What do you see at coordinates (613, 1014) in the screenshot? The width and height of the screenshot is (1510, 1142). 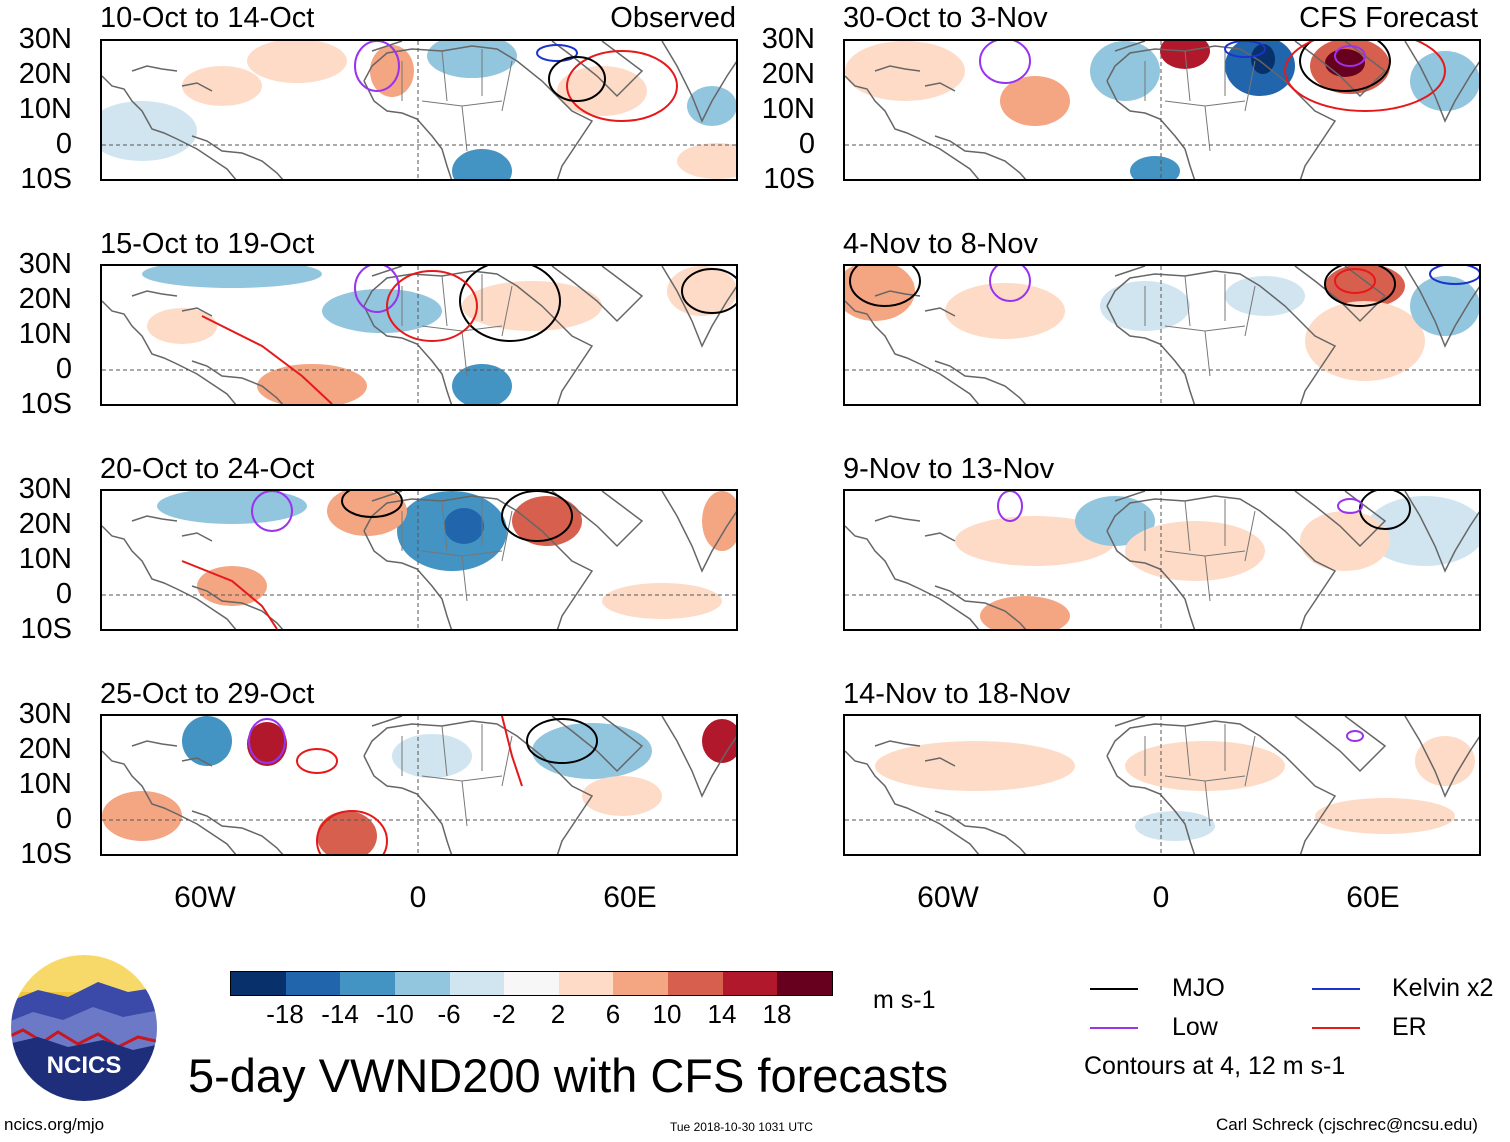 I see `colorbar-label: 6` at bounding box center [613, 1014].